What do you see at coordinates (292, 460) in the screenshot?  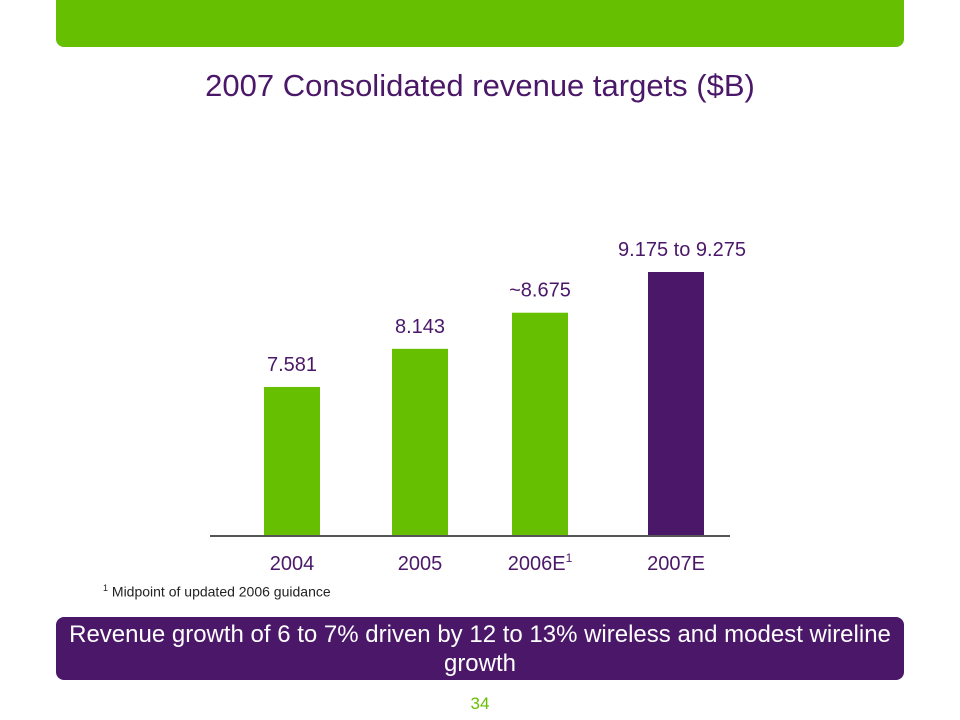 I see `bar-2004` at bounding box center [292, 460].